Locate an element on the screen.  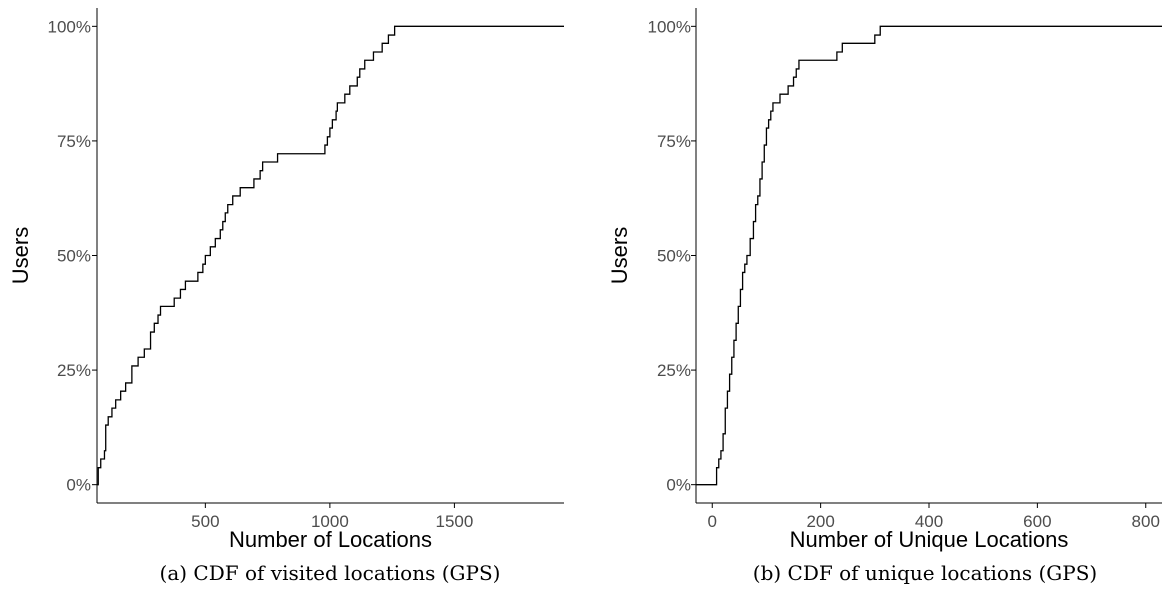
x-tick-label: 800 is located at coordinates (1146, 521).